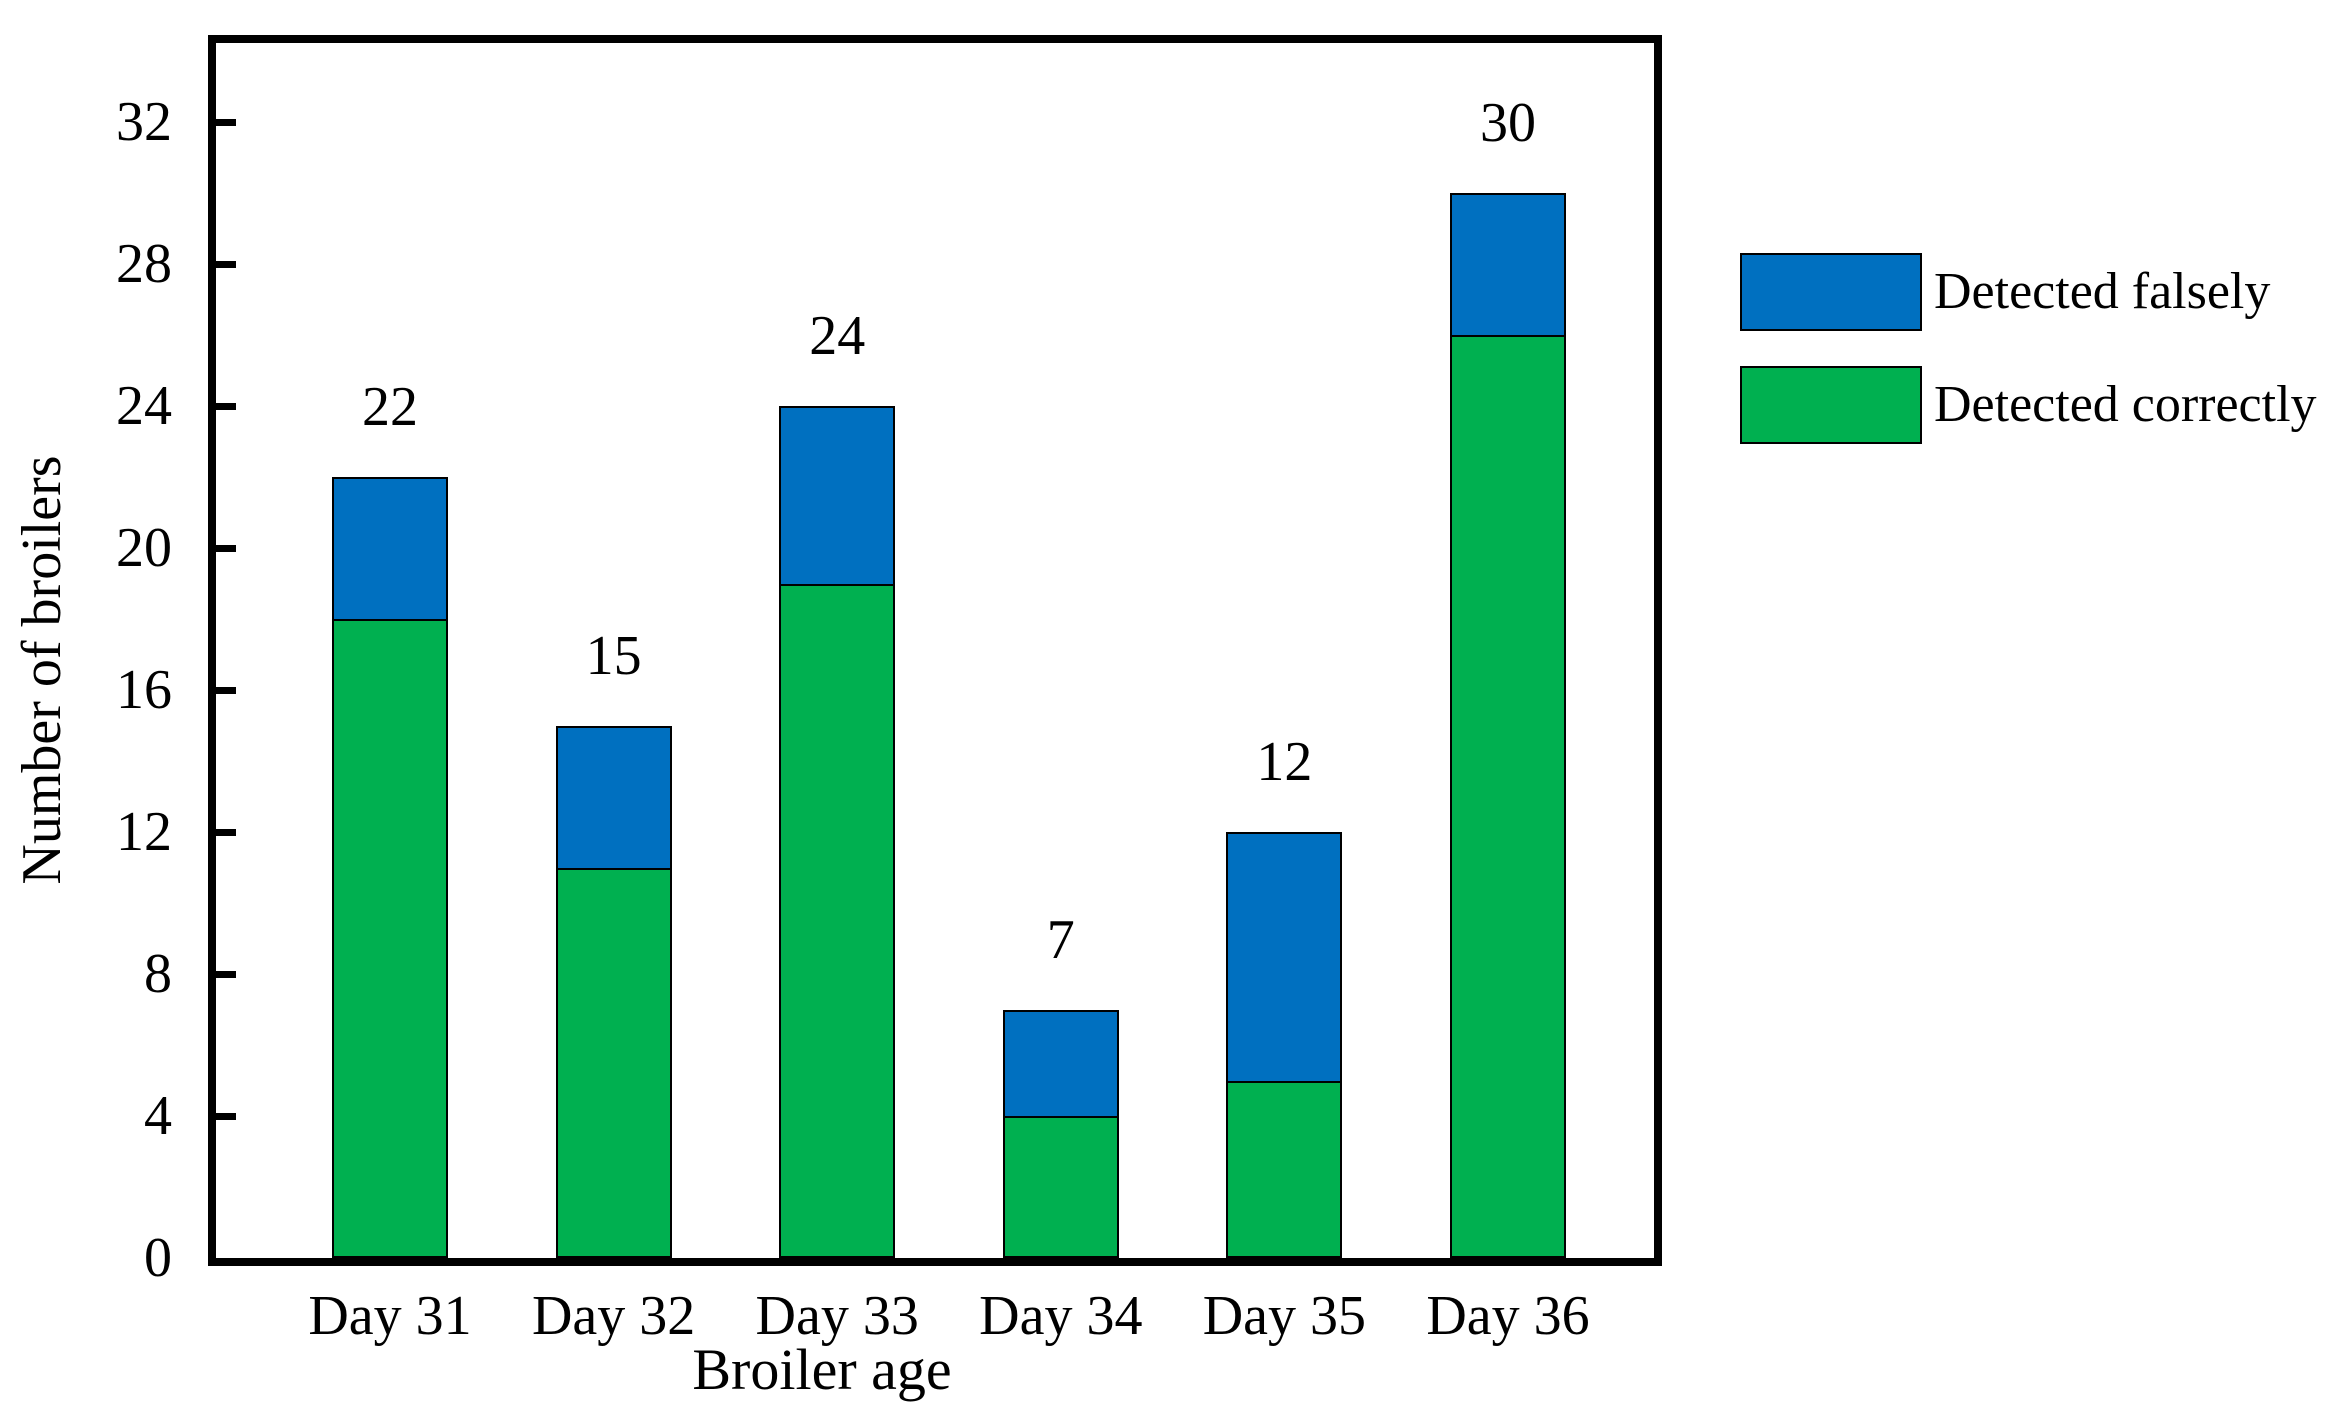 This screenshot has height=1418, width=2348. What do you see at coordinates (158, 1258) in the screenshot?
I see `y-tick-label-0: 0` at bounding box center [158, 1258].